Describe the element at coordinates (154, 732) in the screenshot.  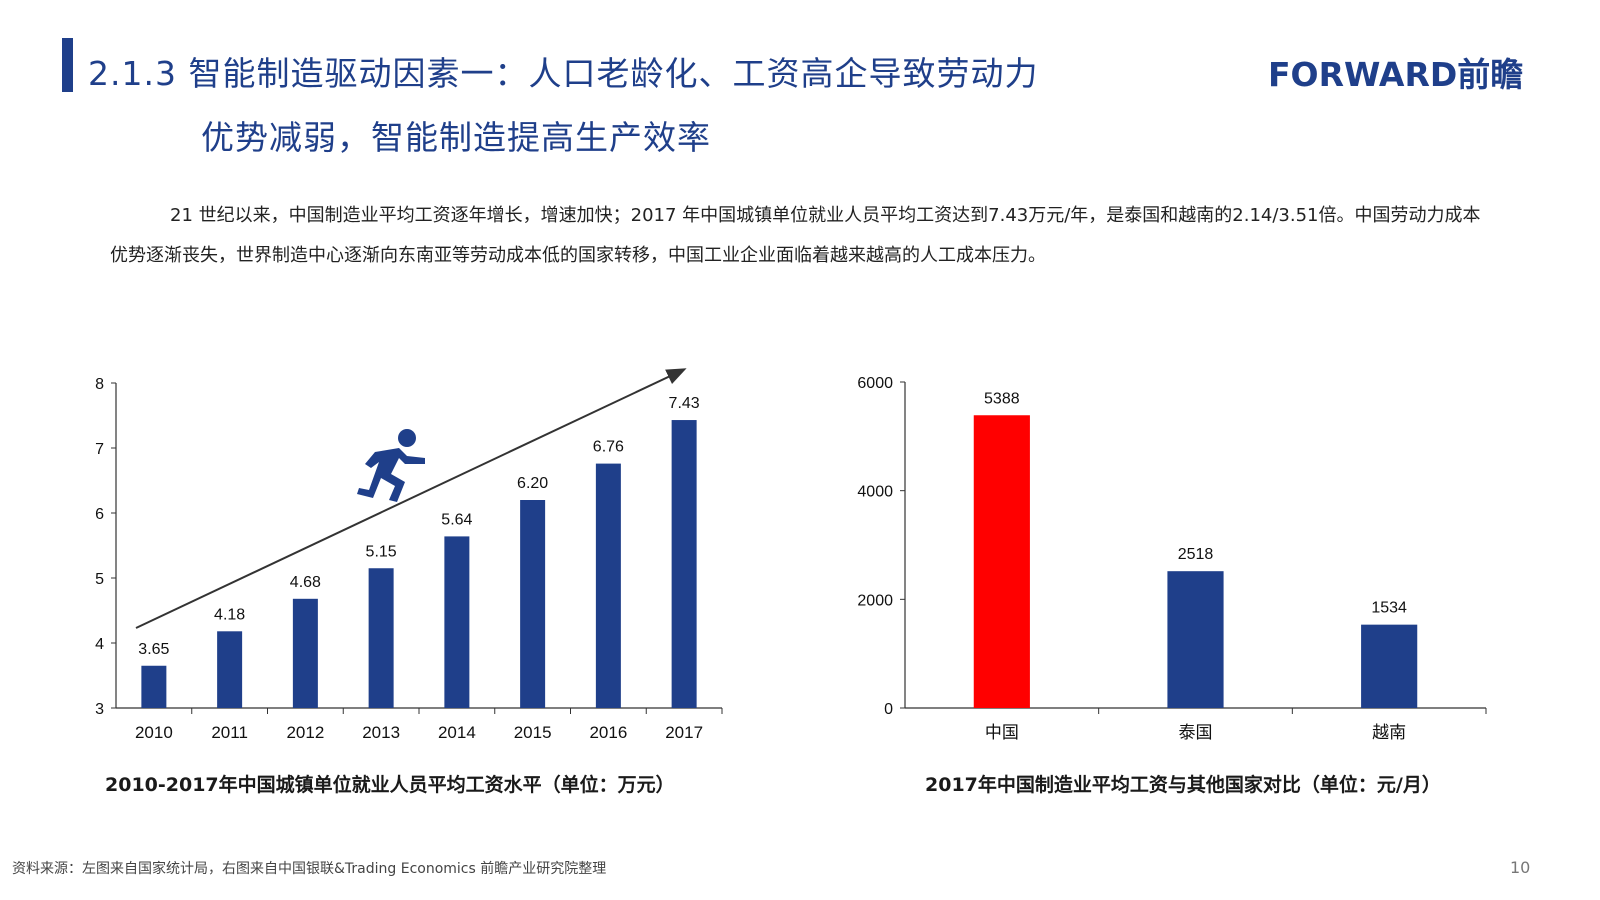
I see `x-tick-label: 2010` at that location.